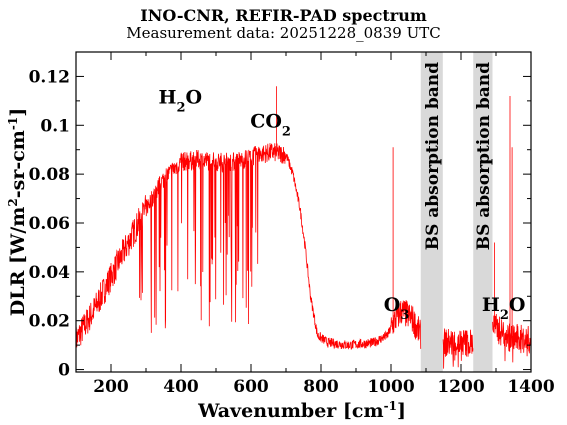 This screenshot has width=567, height=425. What do you see at coordinates (13, 123) in the screenshot?
I see `y-axis-title-sup2: -1` at bounding box center [13, 123].